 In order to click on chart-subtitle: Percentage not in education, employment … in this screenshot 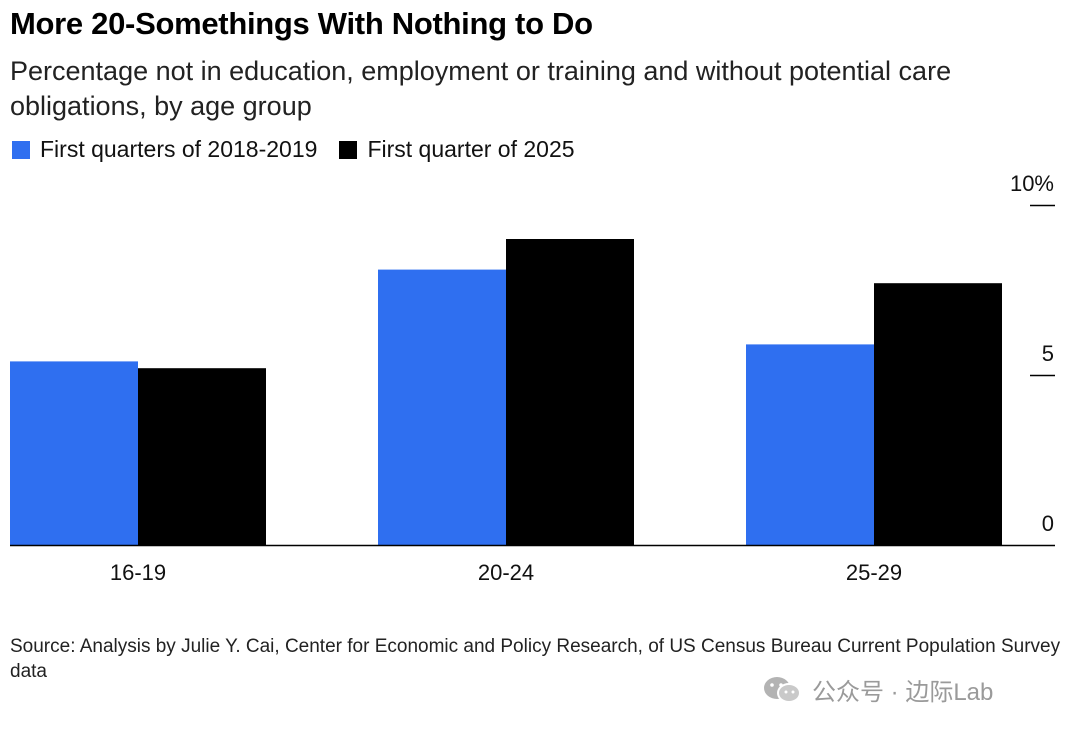, I will do `click(481, 88)`.